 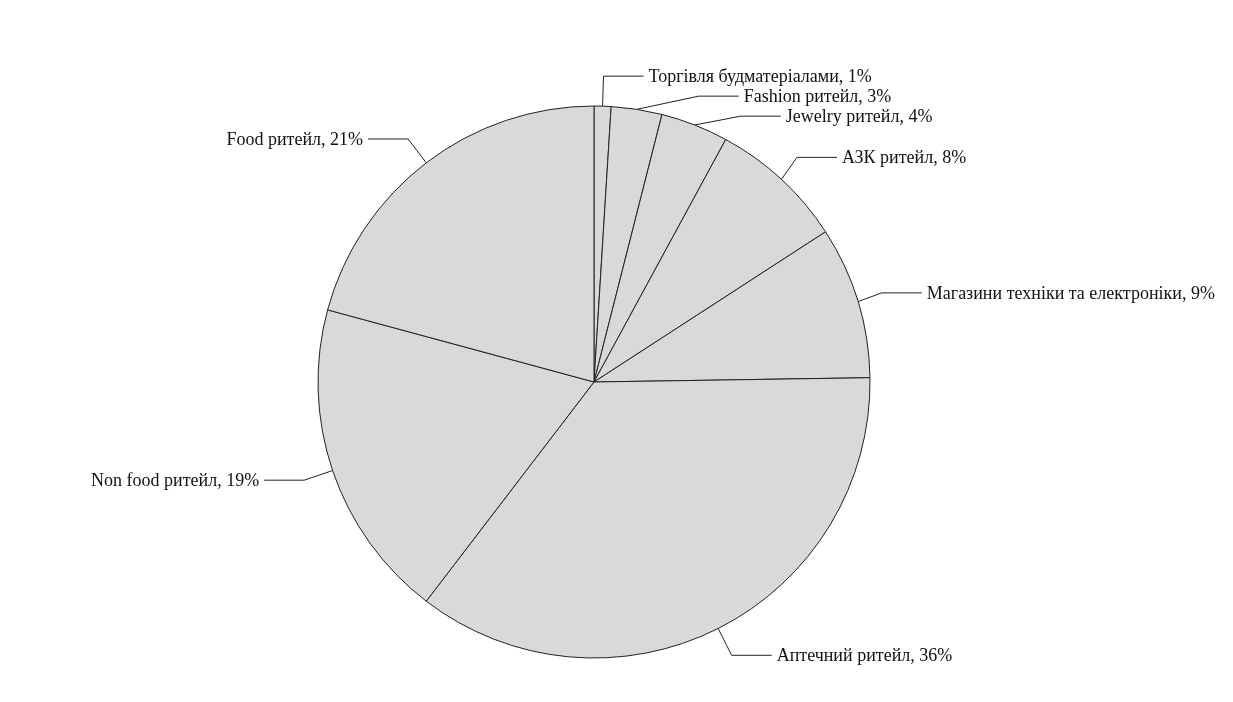 What do you see at coordinates (760, 76) in the screenshot?
I see `slice-label: Торгівля будматеріалами, 1%` at bounding box center [760, 76].